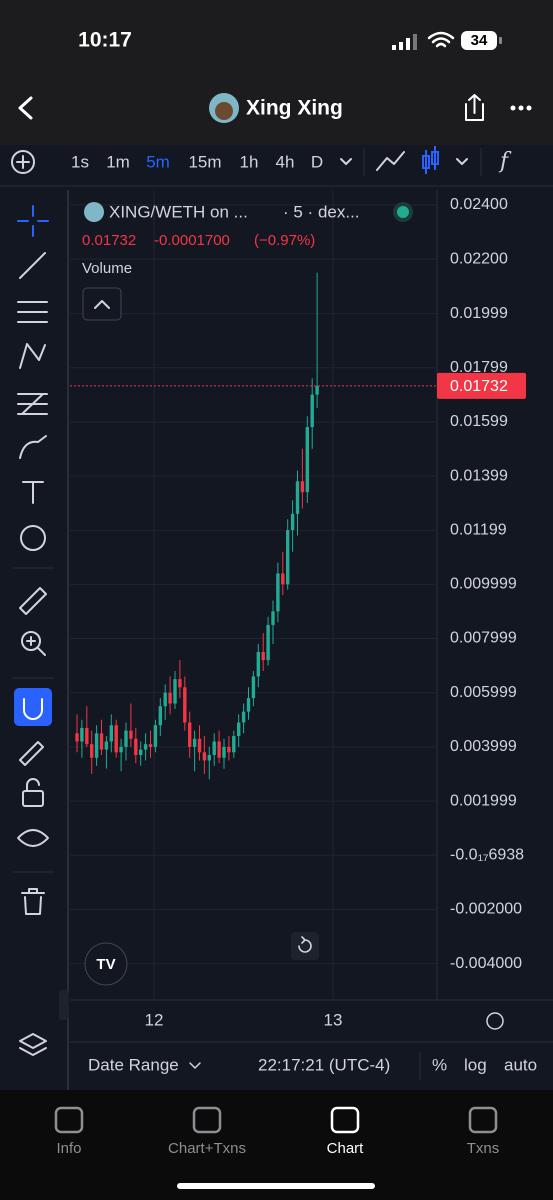  I want to click on crosshair-tool, so click(33, 221).